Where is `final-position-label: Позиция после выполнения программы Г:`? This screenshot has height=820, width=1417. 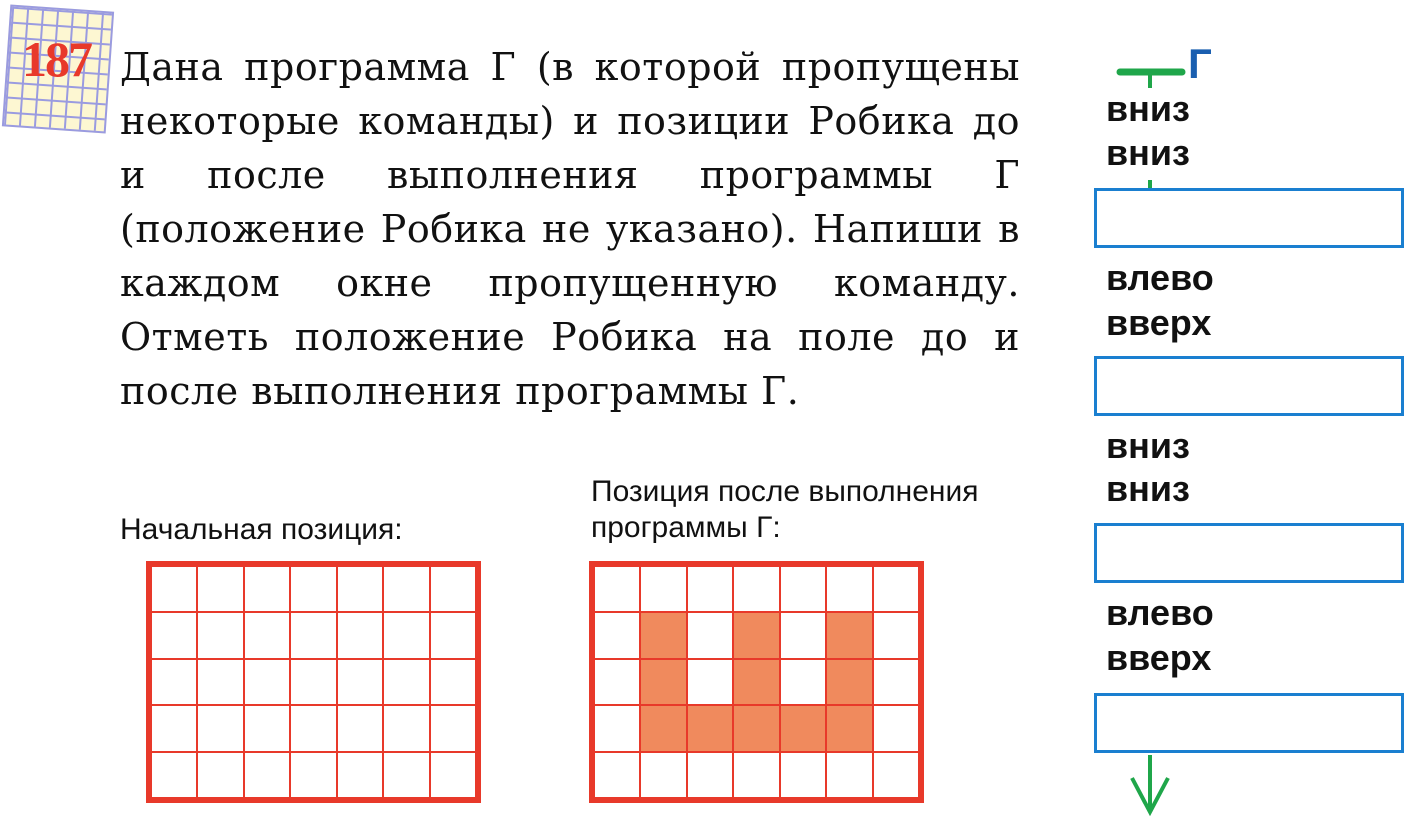 final-position-label: Позиция после выполнения программы Г: is located at coordinates (785, 509).